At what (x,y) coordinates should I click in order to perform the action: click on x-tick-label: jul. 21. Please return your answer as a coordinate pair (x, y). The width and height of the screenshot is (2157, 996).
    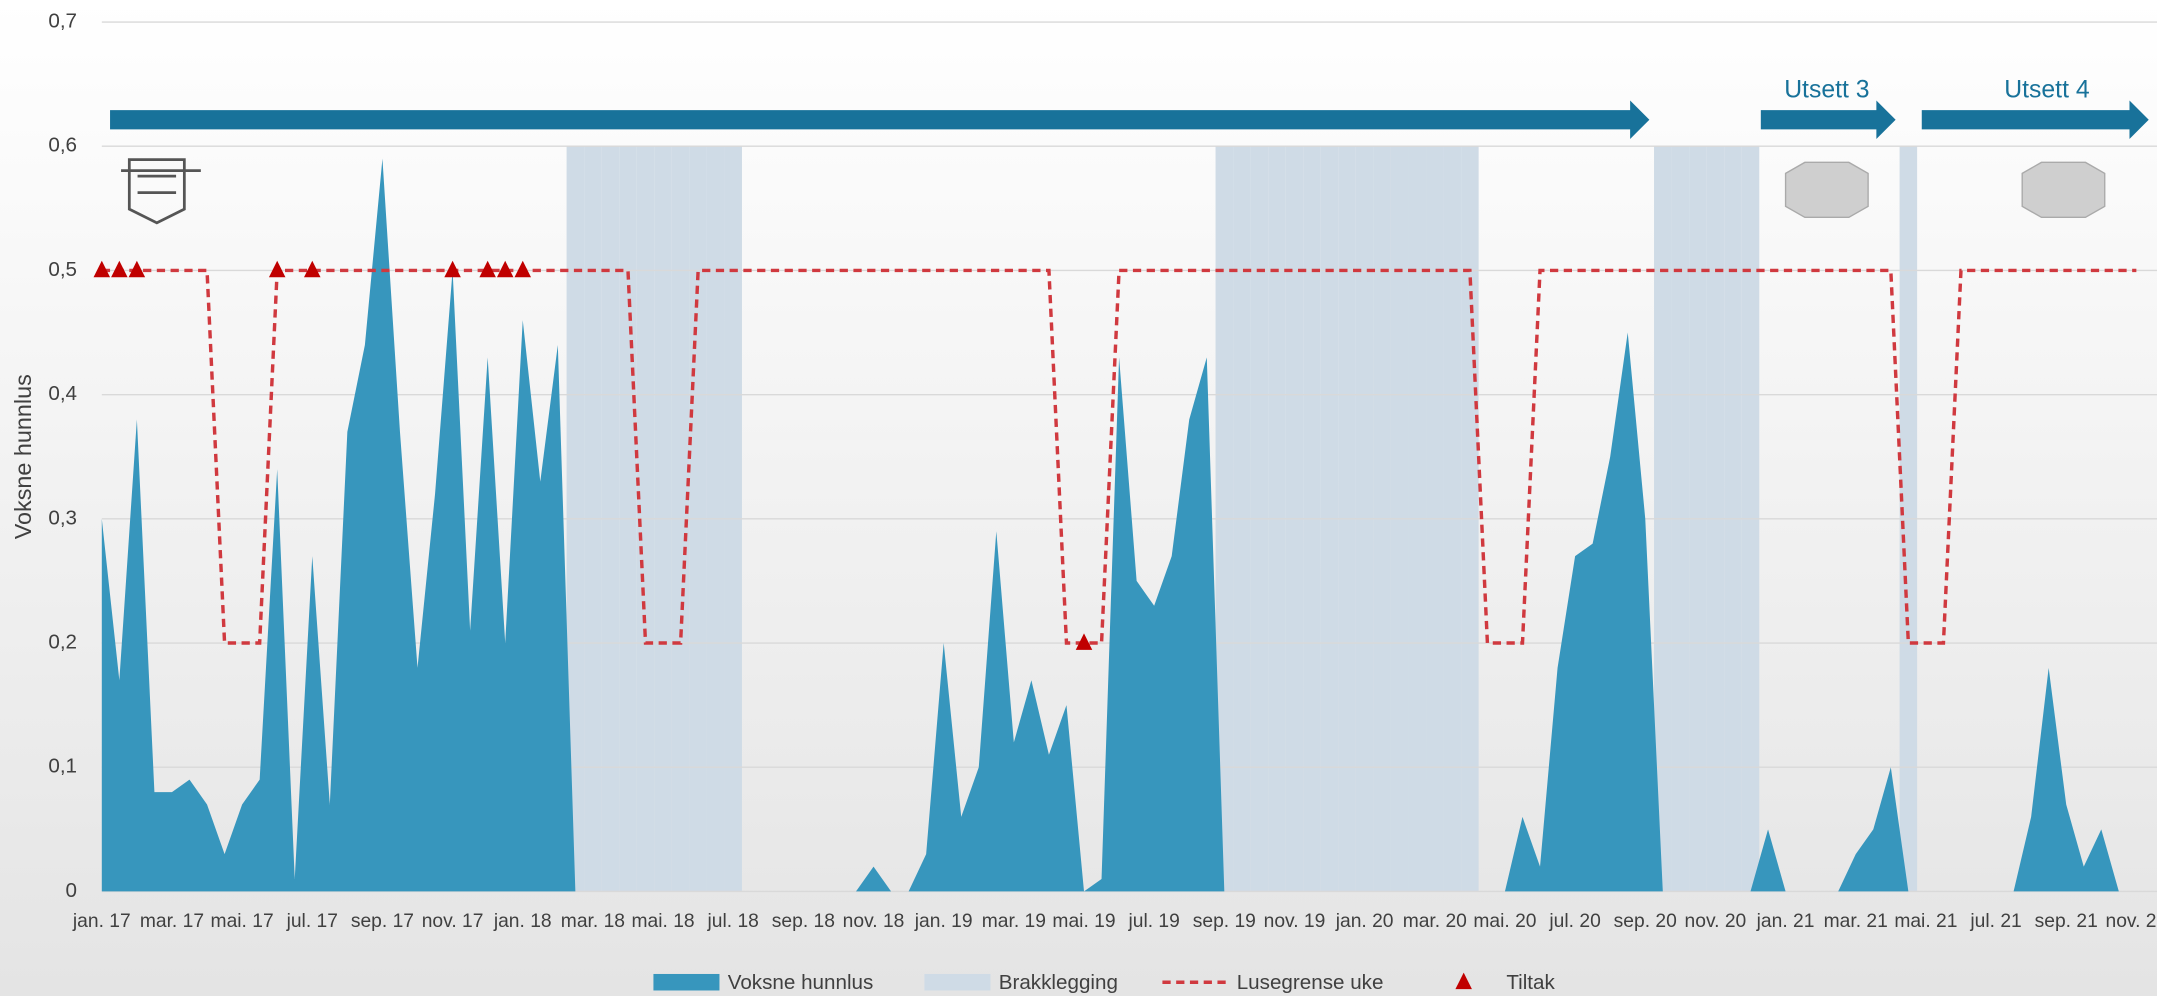
    Looking at the image, I should click on (1995, 921).